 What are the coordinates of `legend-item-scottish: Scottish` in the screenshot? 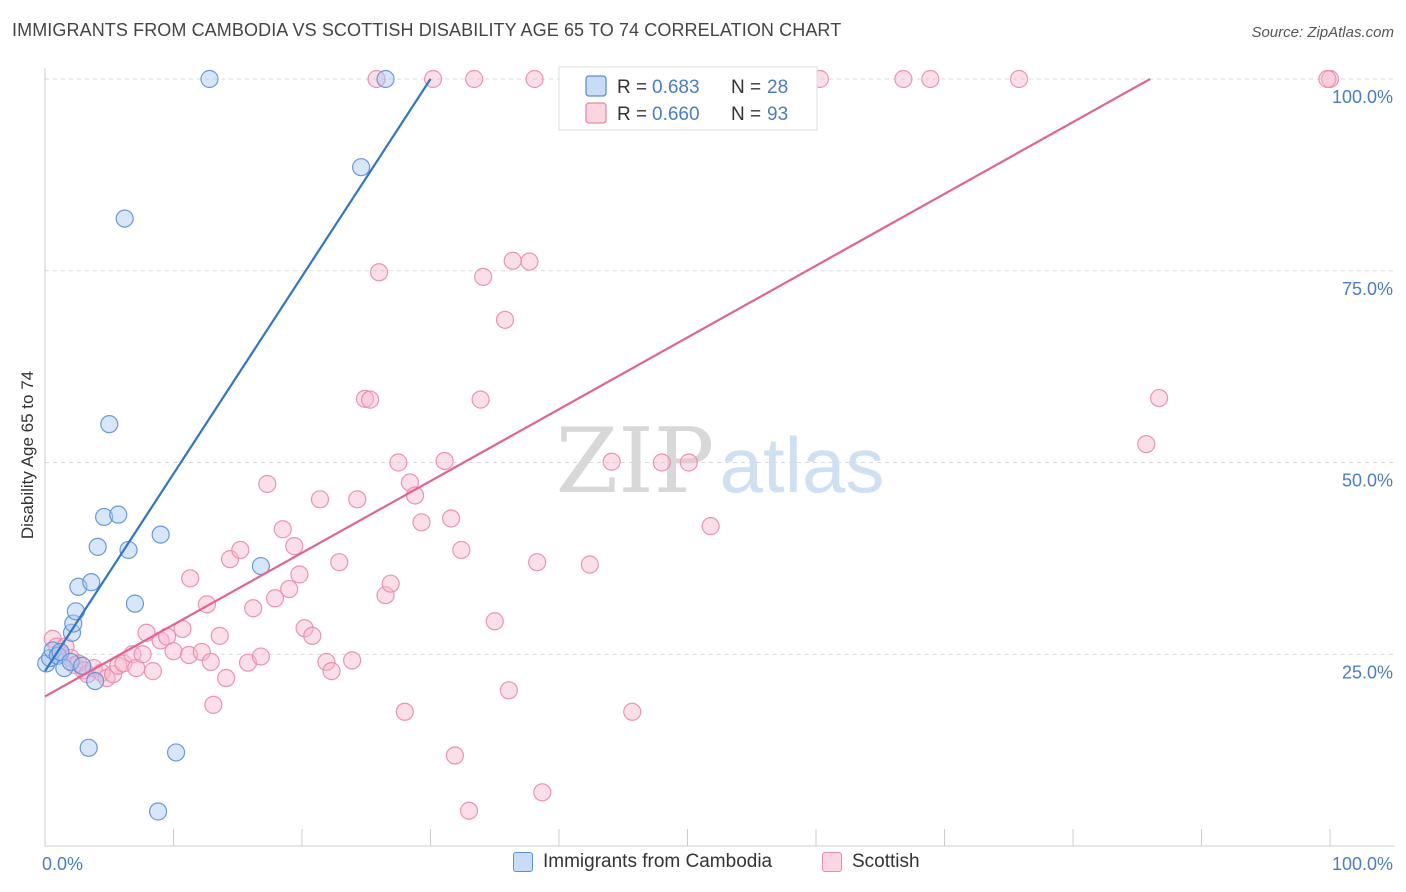 It's located at (871, 862).